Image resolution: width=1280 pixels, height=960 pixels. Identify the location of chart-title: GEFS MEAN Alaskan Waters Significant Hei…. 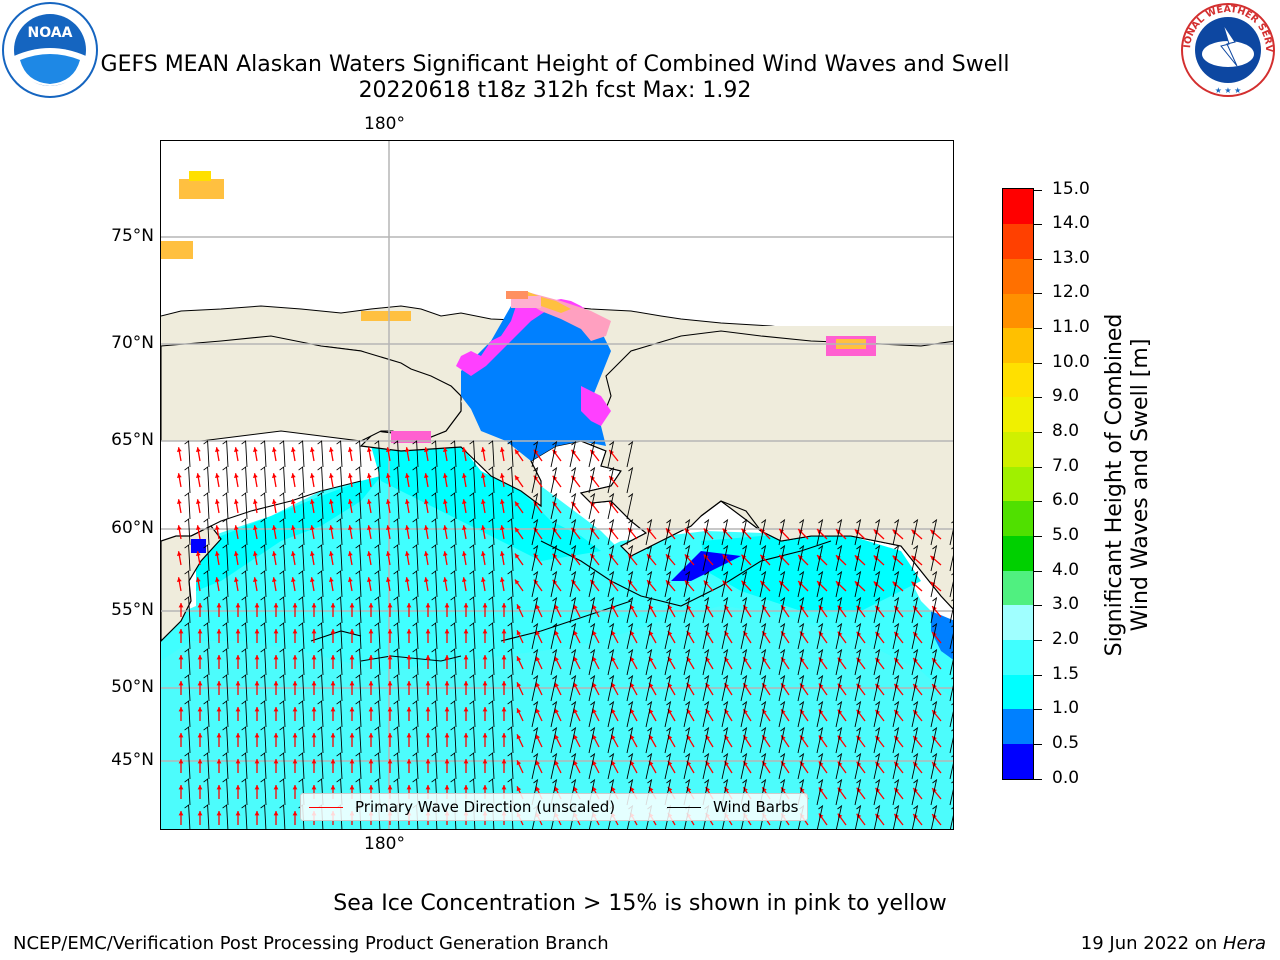
(555, 64).